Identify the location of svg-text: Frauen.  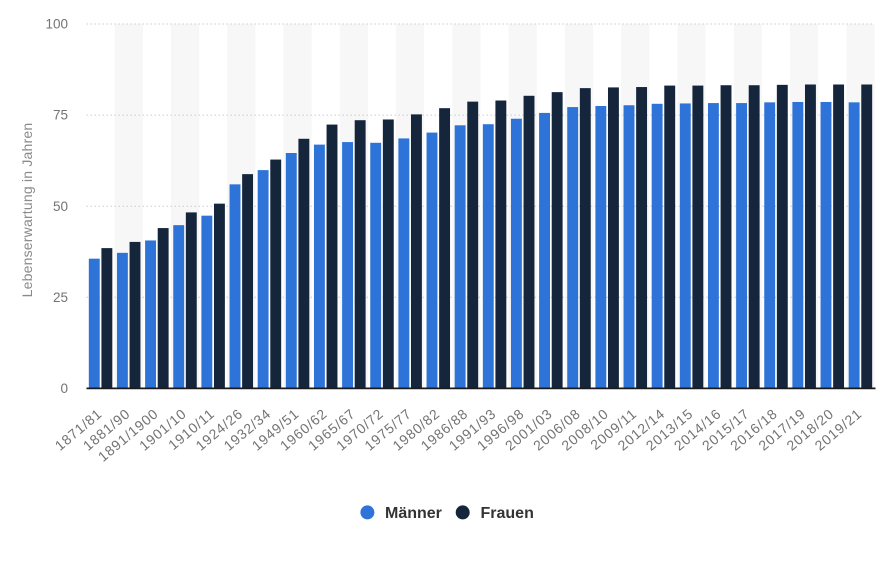
(507, 513).